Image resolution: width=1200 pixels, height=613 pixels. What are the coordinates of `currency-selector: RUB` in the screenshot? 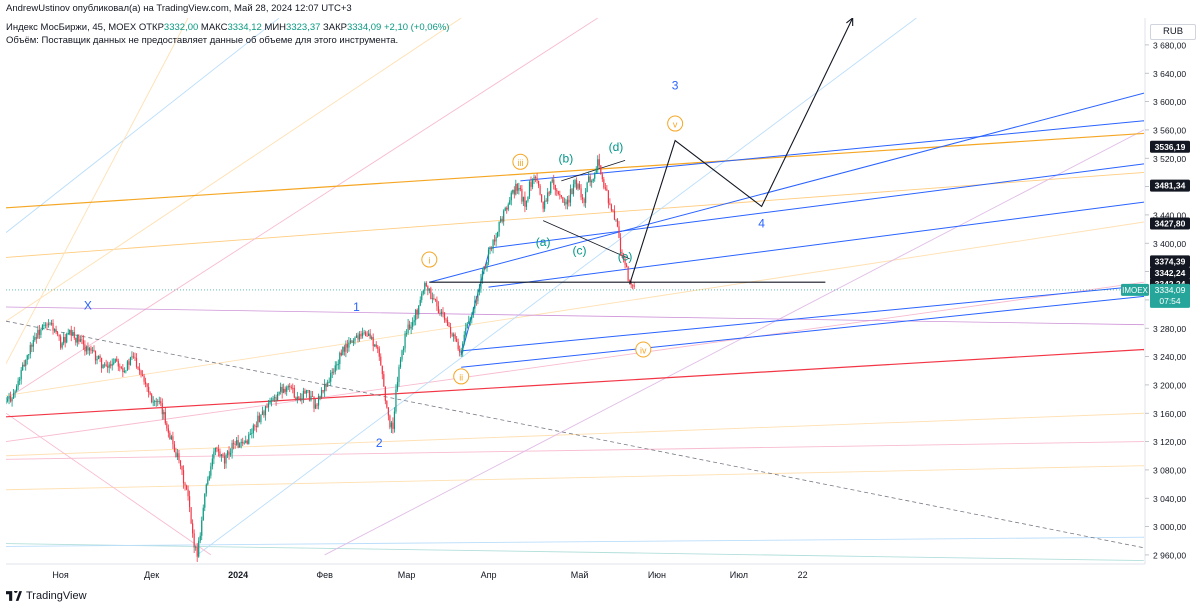 It's located at (1173, 32).